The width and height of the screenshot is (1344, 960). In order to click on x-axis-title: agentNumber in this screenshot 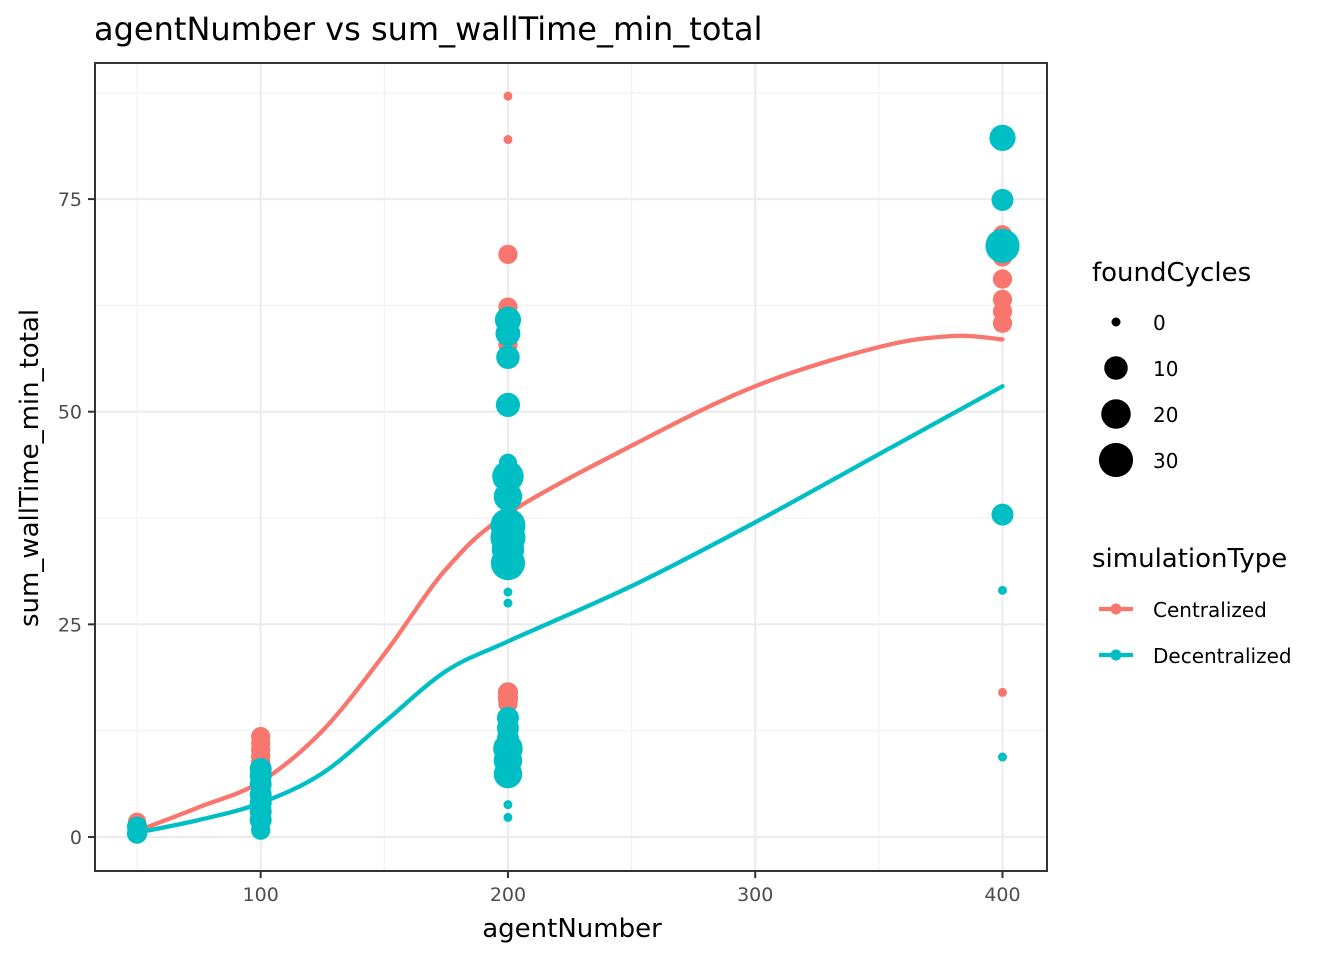, I will do `click(572, 929)`.